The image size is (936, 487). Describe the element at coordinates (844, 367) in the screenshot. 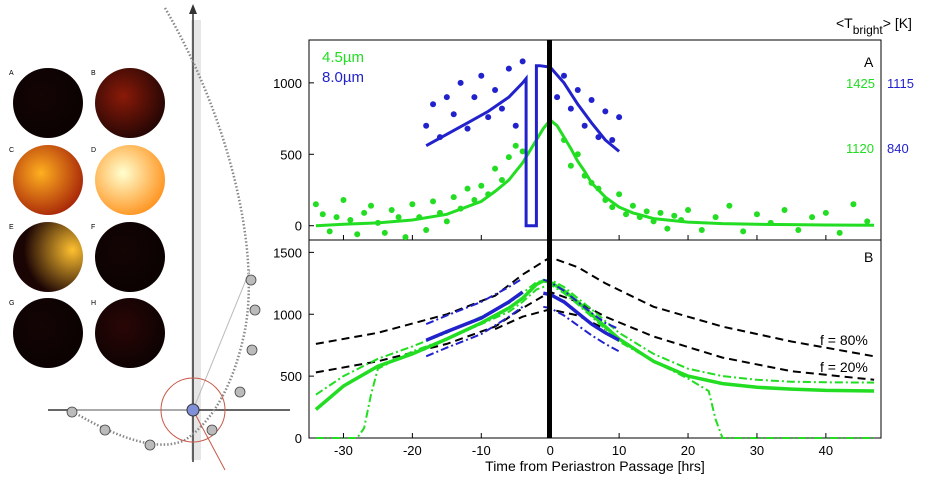

I see `annot-f20: f = 20%` at that location.